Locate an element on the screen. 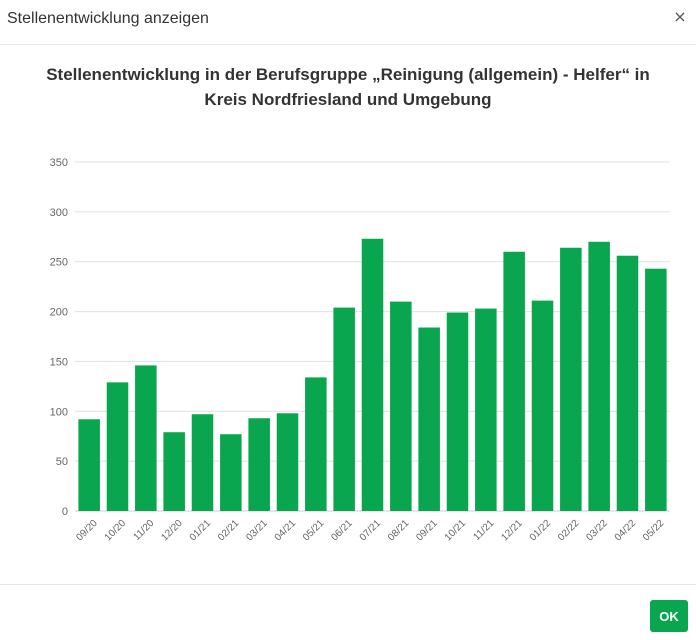 The width and height of the screenshot is (696, 640). x-tick-label: 06/21 is located at coordinates (342, 531).